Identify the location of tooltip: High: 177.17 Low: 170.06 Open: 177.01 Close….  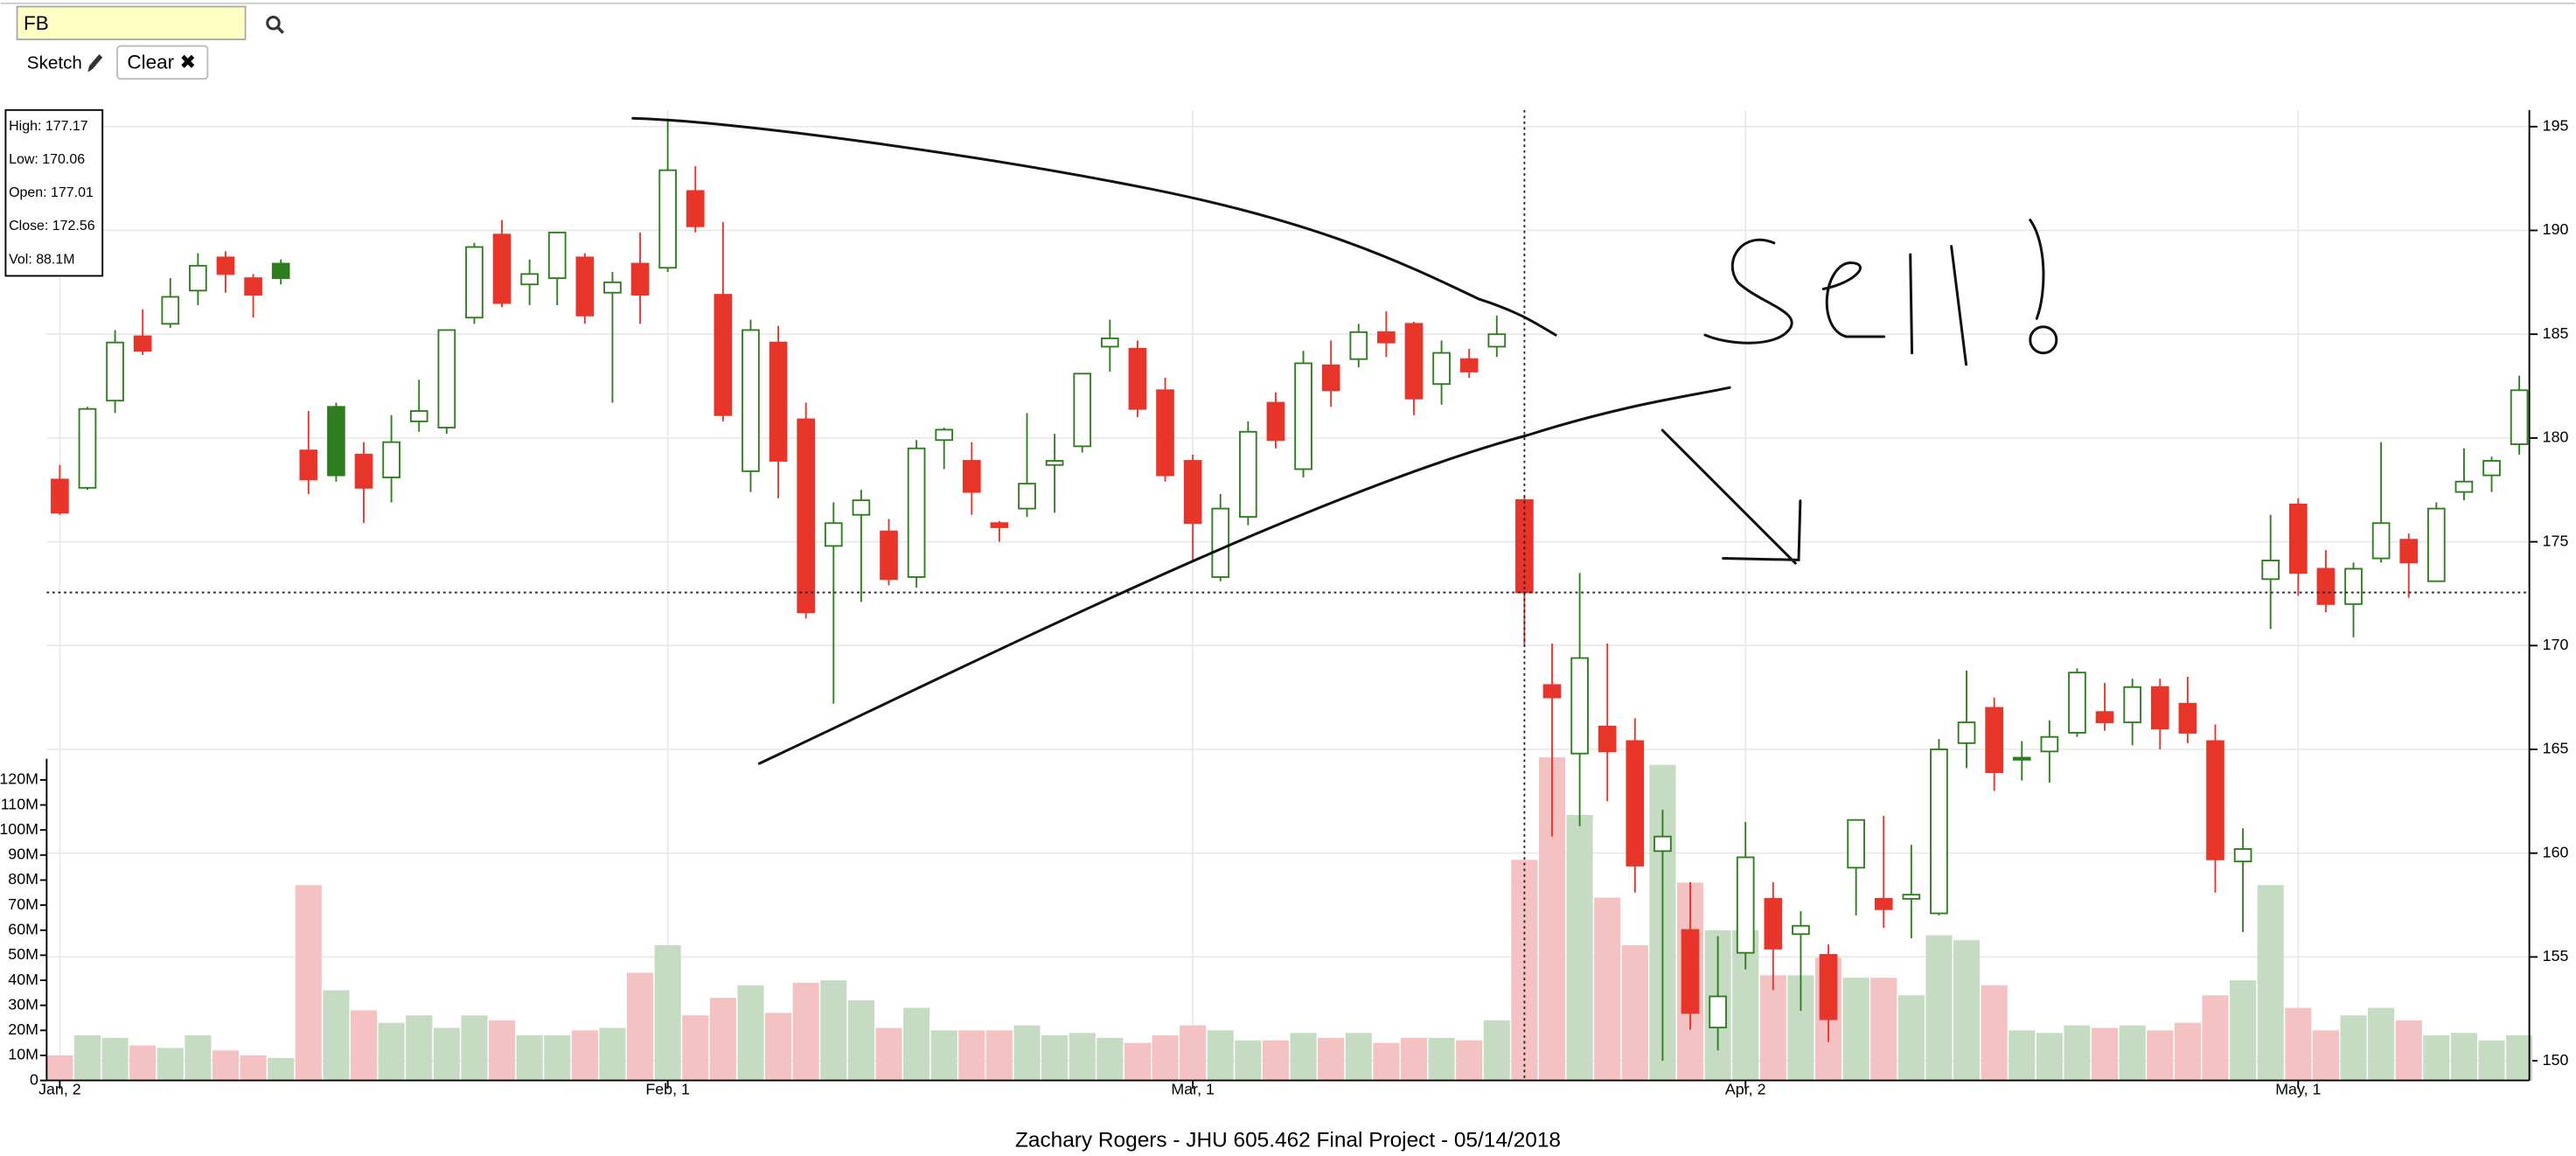
(54, 193).